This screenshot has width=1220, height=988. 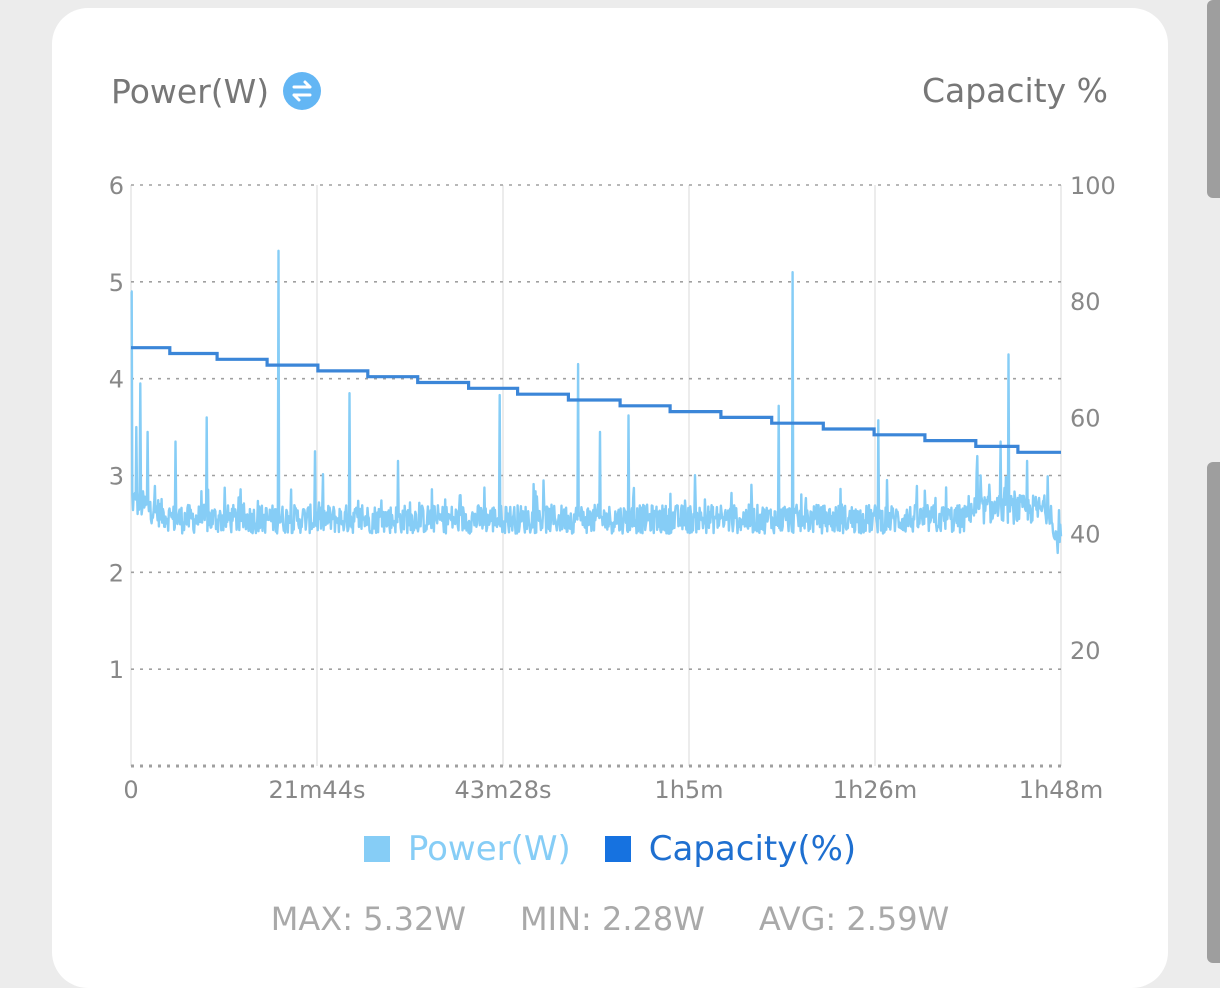 What do you see at coordinates (190, 91) in the screenshot?
I see `power-title: Power(W)` at bounding box center [190, 91].